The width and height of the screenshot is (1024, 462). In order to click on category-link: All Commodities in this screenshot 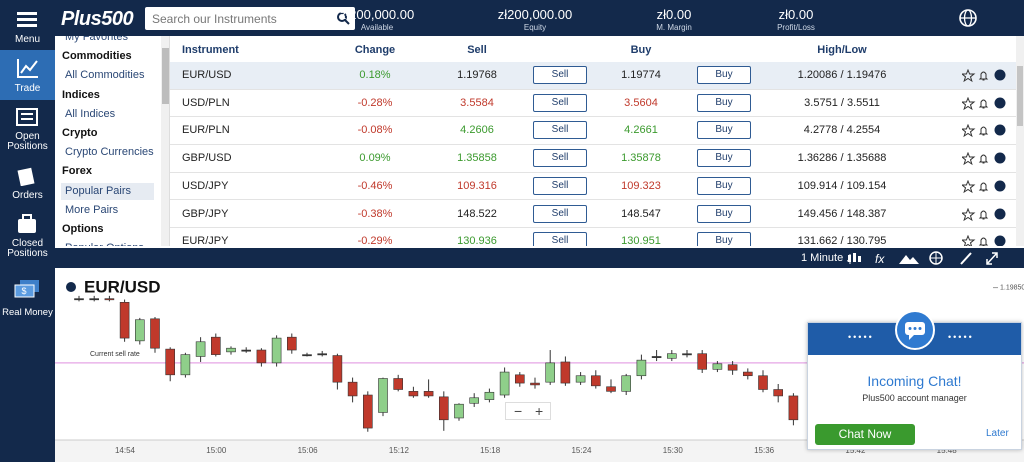, I will do `click(105, 75)`.